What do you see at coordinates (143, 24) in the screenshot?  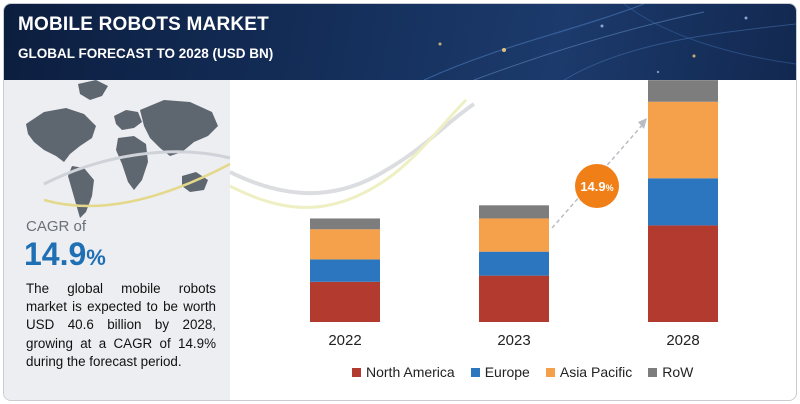 I see `page-title: MOBILE ROBOTS MARKET` at bounding box center [143, 24].